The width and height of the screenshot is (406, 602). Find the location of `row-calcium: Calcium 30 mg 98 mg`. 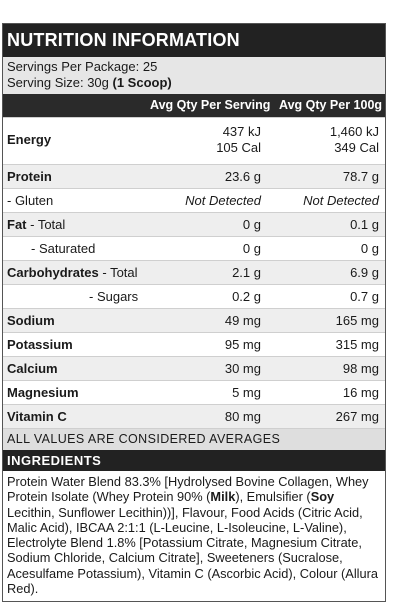

row-calcium: Calcium 30 mg 98 mg is located at coordinates (194, 368).